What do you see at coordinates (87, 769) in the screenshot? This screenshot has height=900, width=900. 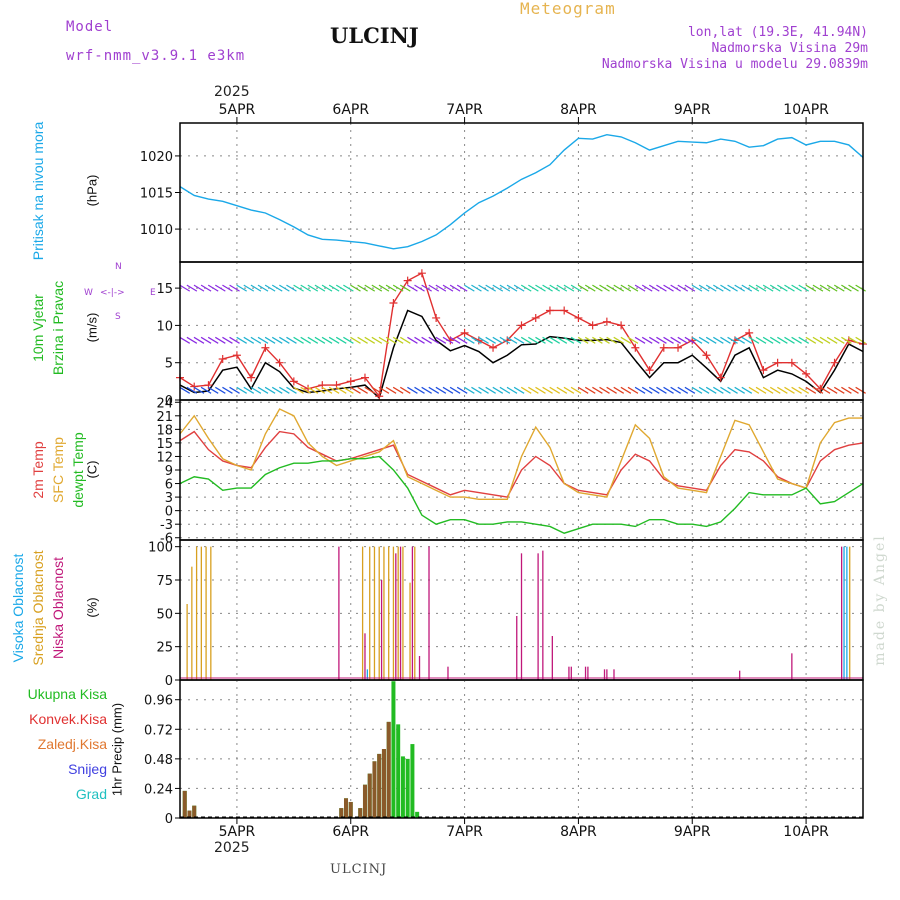 I see `precip-snow-label: Snijeg` at bounding box center [87, 769].